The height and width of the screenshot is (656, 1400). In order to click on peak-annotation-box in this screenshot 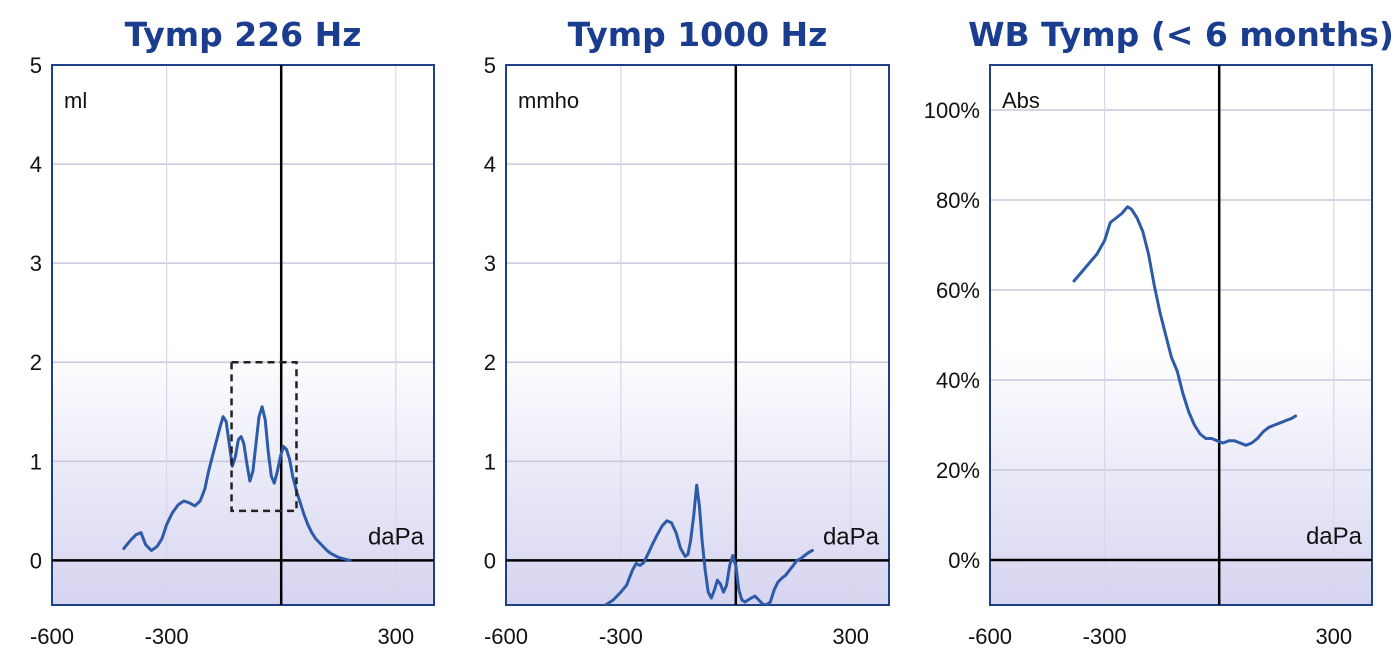, I will do `click(264, 436)`.